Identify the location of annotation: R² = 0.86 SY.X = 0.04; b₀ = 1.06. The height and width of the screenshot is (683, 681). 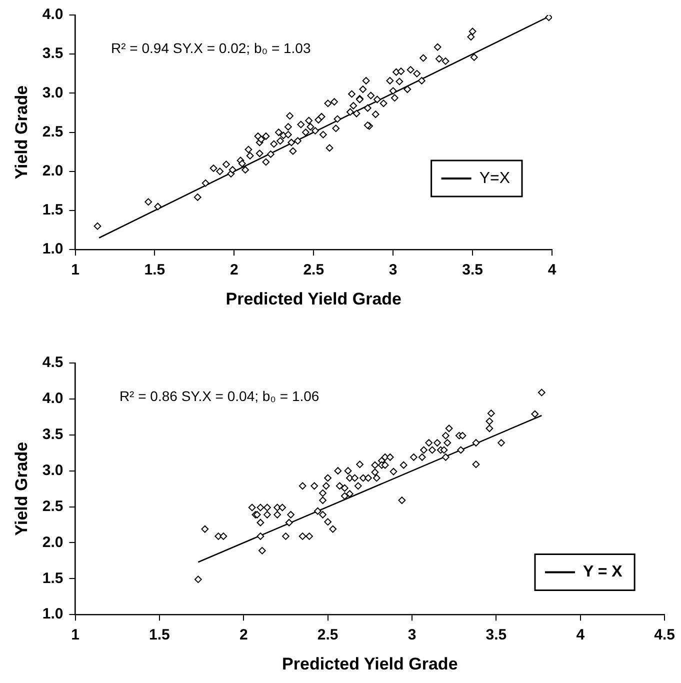
(219, 396).